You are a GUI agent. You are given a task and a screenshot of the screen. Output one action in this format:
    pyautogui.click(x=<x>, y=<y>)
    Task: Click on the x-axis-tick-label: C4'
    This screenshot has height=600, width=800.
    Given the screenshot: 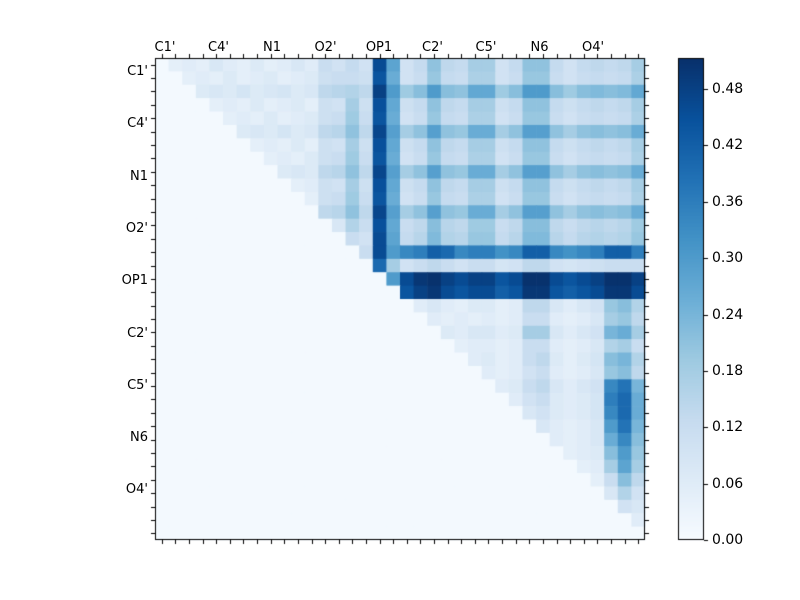 What is the action you would take?
    pyautogui.click(x=218, y=47)
    